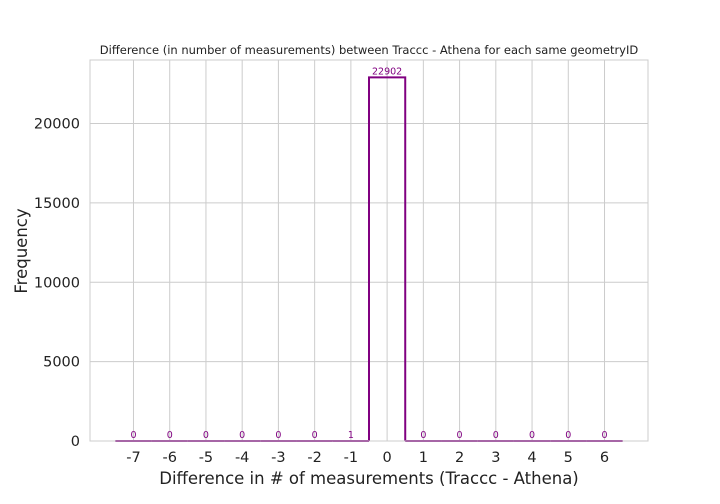 This screenshot has height=504, width=720. I want to click on x-tick-label-4: 4, so click(531, 458).